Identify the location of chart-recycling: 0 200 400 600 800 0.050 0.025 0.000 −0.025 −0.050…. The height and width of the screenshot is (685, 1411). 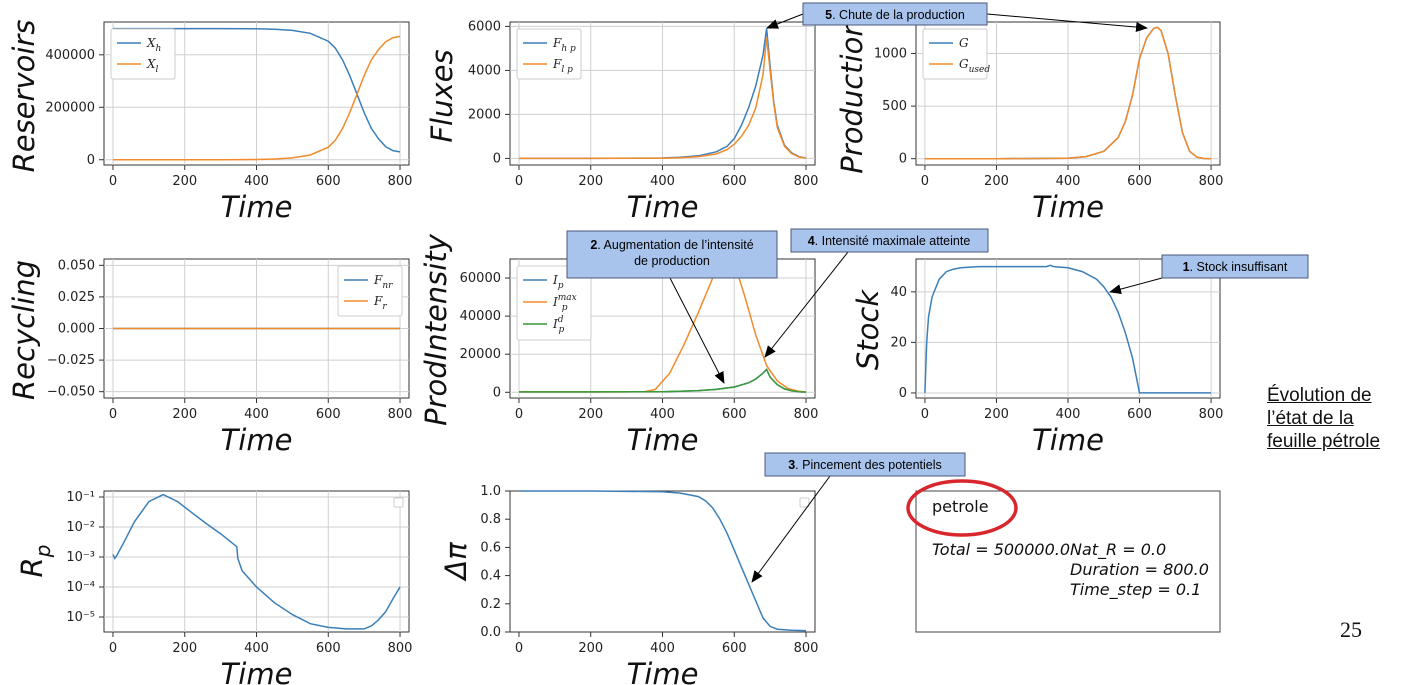
(209, 357).